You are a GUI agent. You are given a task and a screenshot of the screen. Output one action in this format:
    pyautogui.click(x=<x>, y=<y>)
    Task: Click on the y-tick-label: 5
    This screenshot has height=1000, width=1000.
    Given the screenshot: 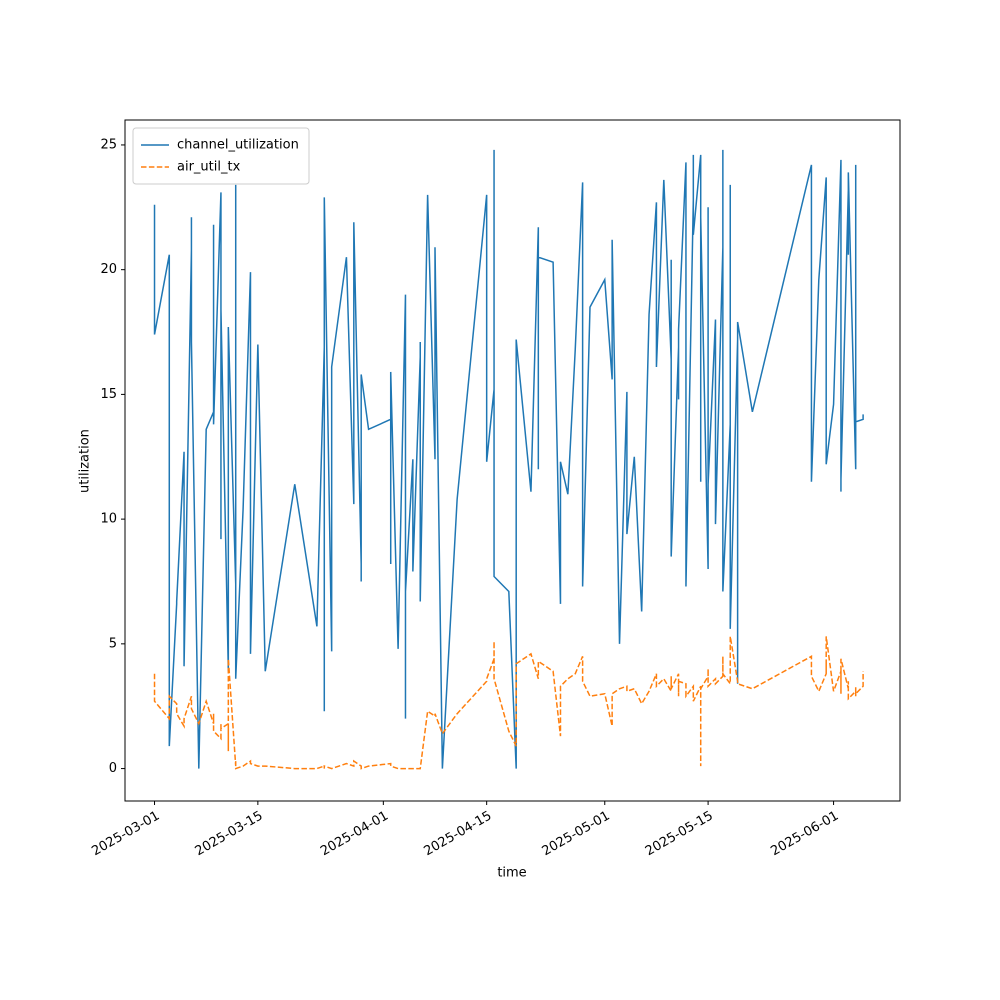 What is the action you would take?
    pyautogui.click(x=113, y=643)
    